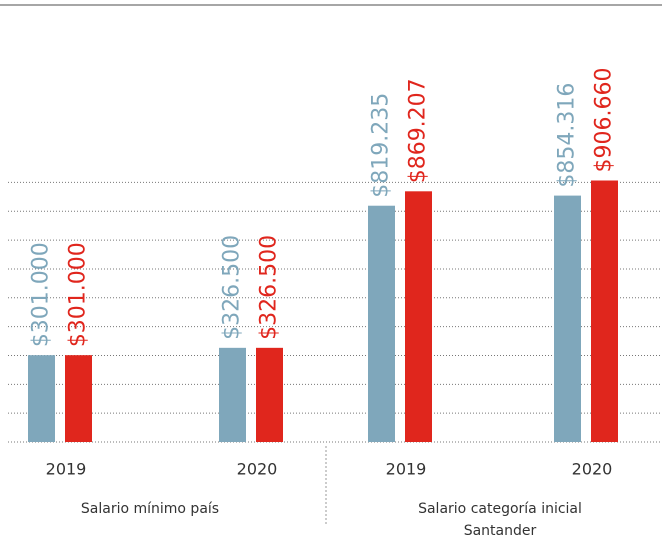 The width and height of the screenshot is (662, 544). Describe the element at coordinates (500, 520) in the screenshot. I see `group-label: Salario categoría inicial Santander` at that location.